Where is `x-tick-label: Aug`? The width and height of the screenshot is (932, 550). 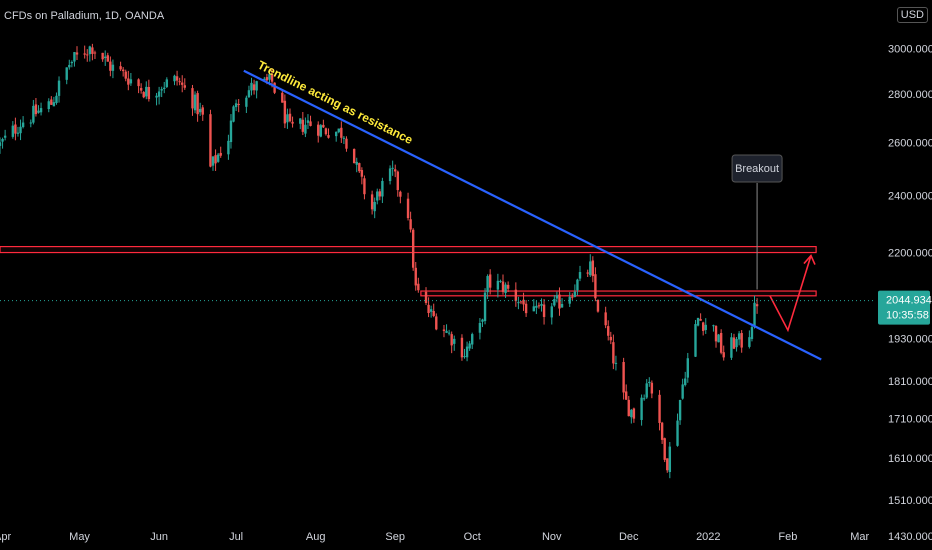
x-tick-label: Aug is located at coordinates (316, 537).